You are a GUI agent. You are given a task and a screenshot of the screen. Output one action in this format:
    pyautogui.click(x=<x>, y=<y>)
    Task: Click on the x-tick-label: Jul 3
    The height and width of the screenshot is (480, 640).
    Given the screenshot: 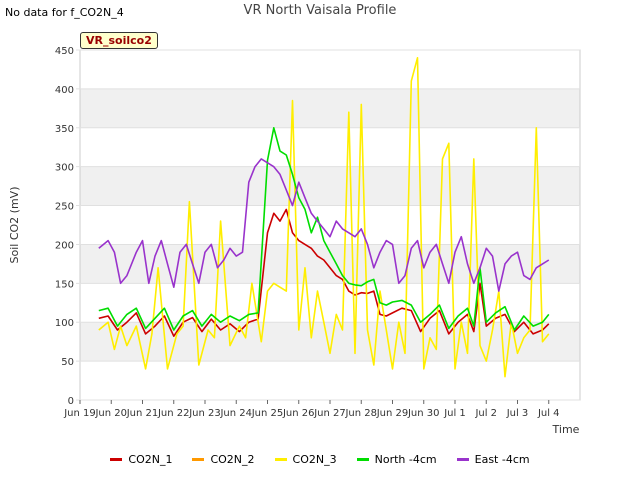 What is the action you would take?
    pyautogui.click(x=517, y=413)
    